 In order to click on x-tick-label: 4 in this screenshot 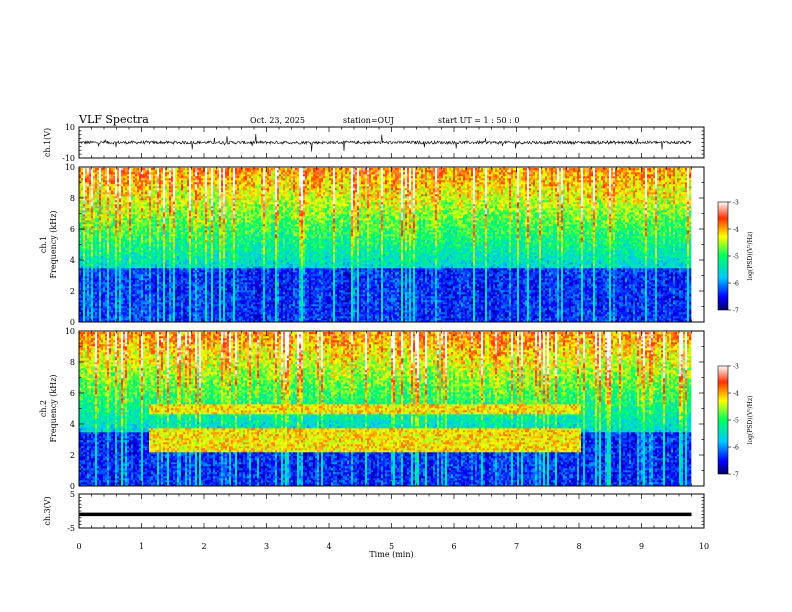, I will do `click(328, 546)`.